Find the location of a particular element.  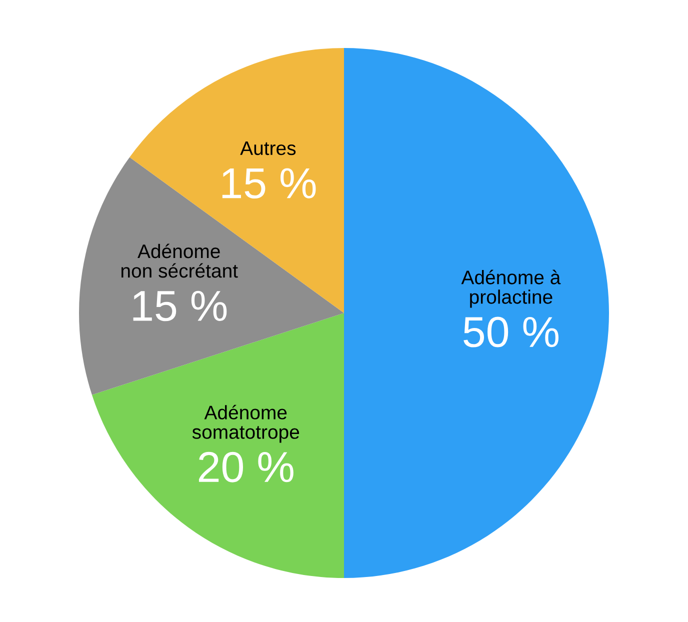

slice-label: Adénome à prolactine is located at coordinates (511, 289).